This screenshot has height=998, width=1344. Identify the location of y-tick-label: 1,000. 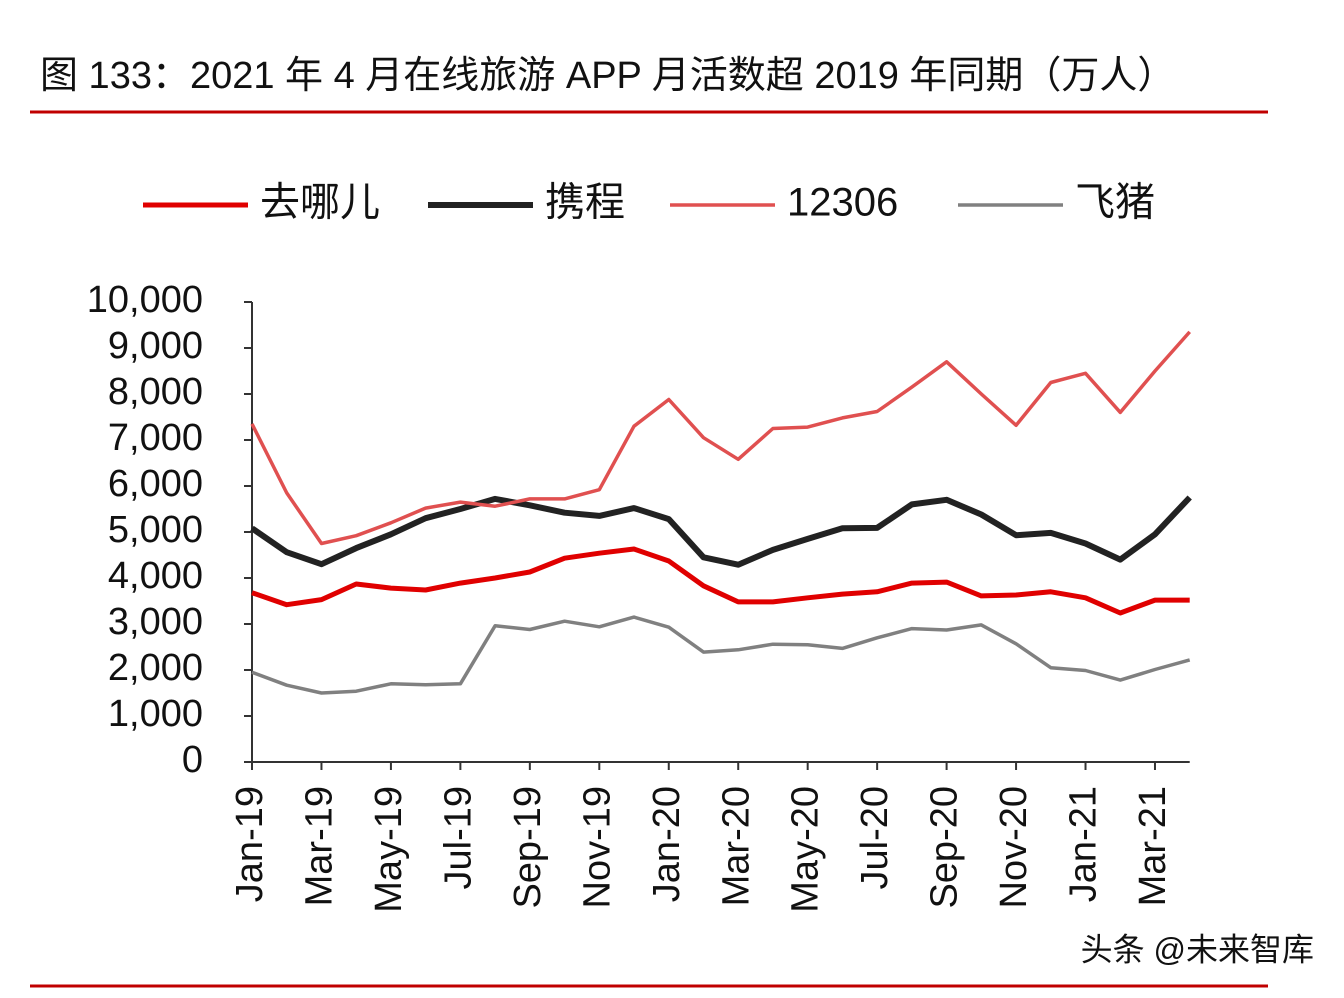
(155, 714).